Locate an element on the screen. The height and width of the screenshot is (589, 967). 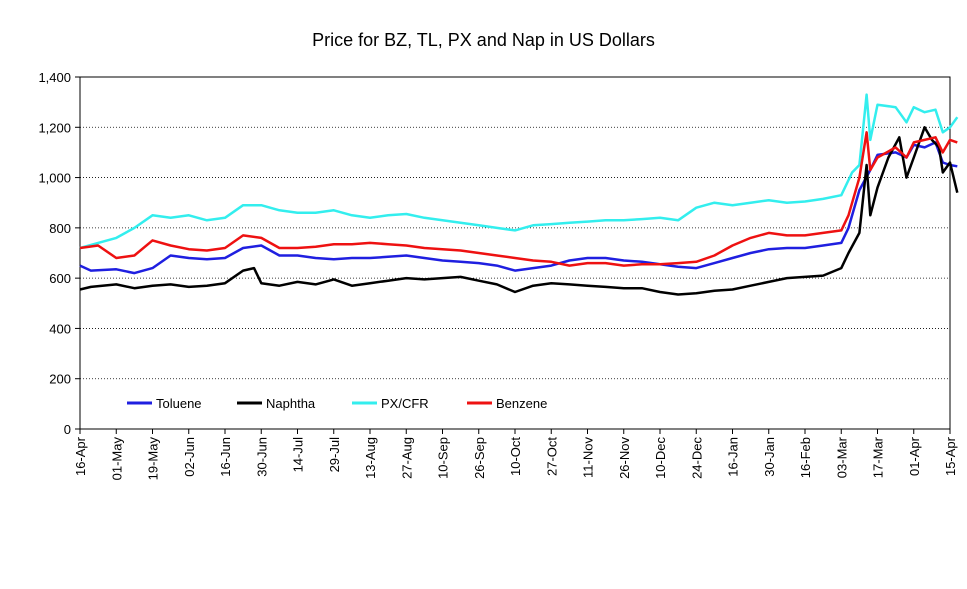
legend-label: Benzene is located at coordinates (521, 403).